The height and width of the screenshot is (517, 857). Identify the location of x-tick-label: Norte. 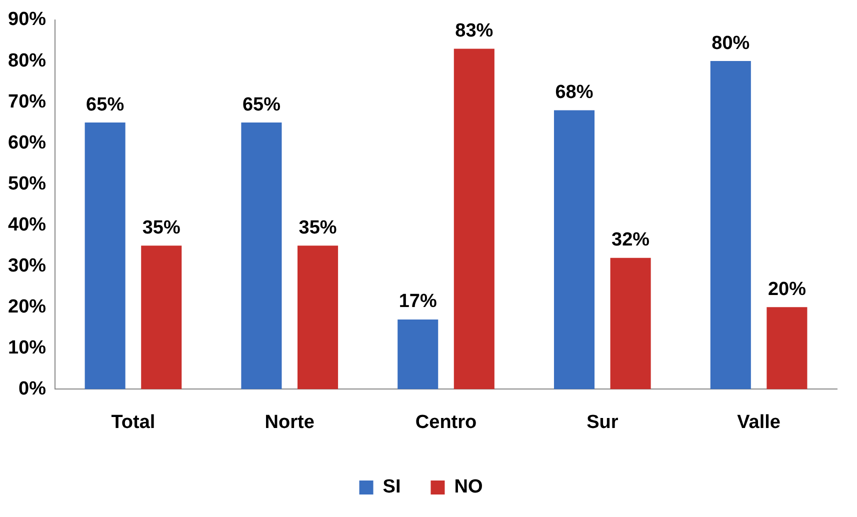
(289, 422).